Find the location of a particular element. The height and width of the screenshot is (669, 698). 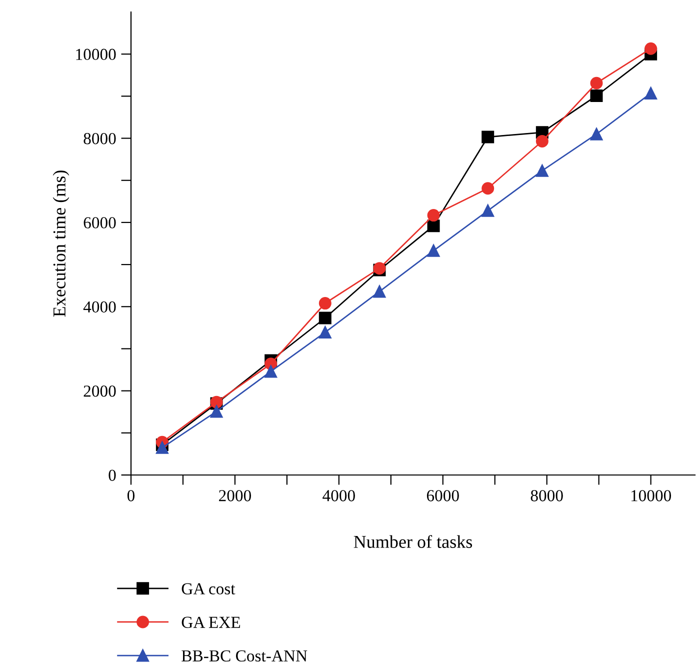

x-axis-title: Number of tasks is located at coordinates (413, 541).